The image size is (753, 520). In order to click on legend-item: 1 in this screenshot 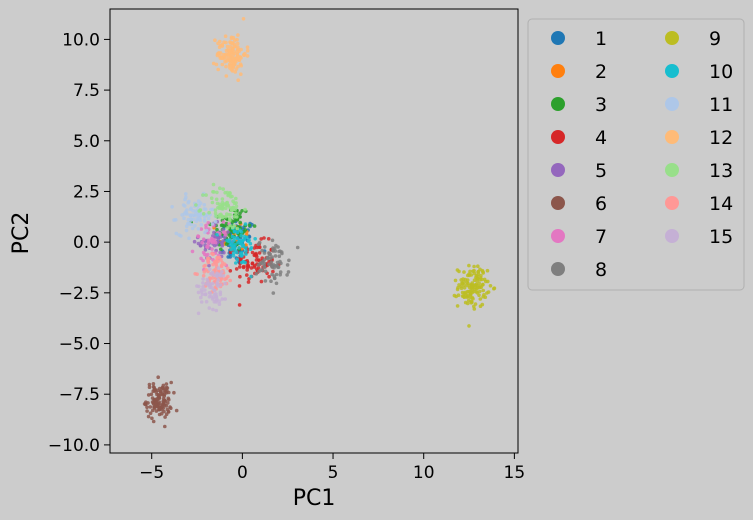, I will do `click(579, 39)`.